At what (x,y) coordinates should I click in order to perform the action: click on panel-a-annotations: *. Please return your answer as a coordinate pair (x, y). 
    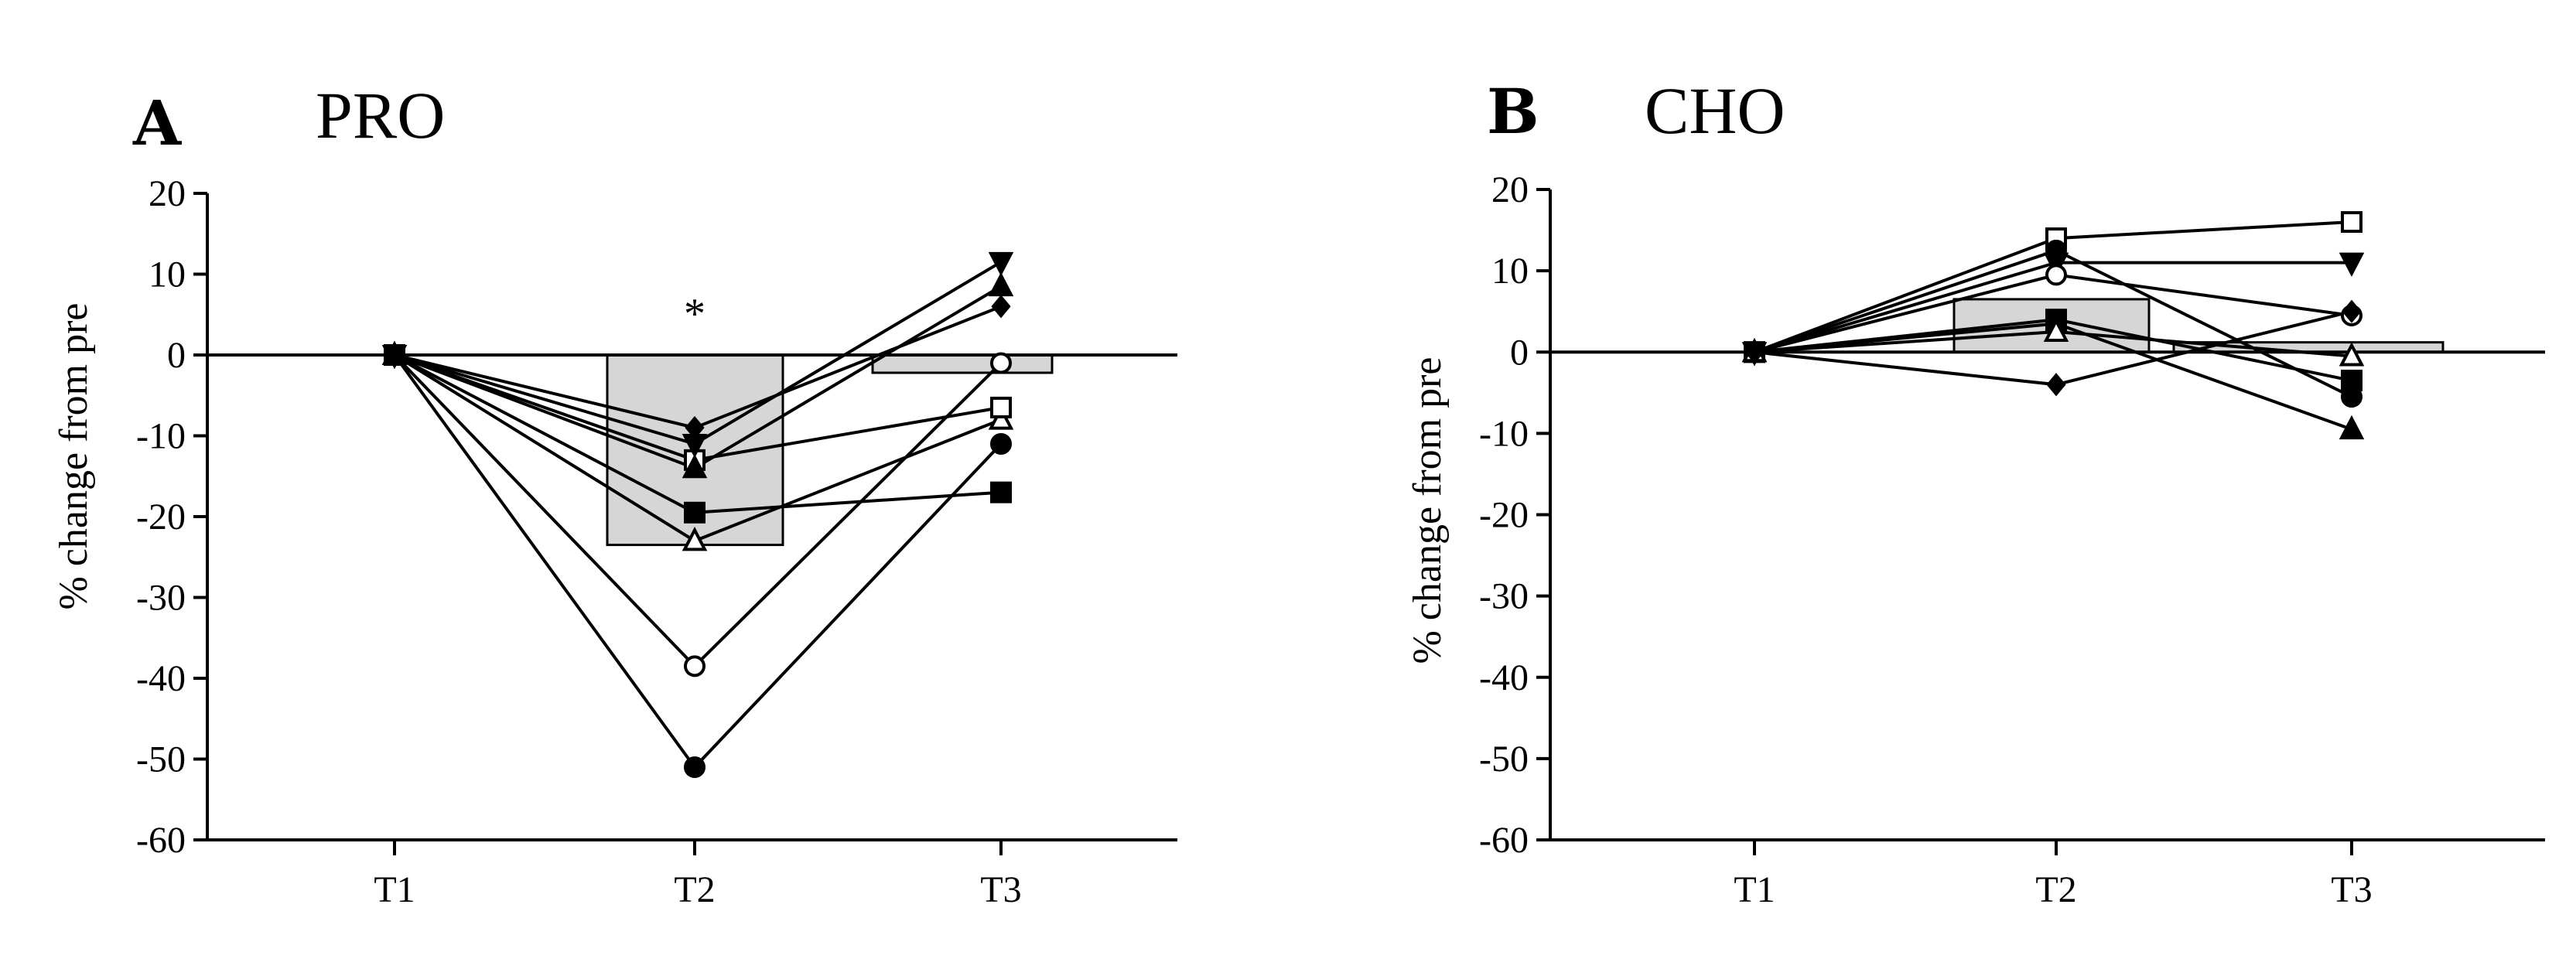
    Looking at the image, I should click on (694, 314).